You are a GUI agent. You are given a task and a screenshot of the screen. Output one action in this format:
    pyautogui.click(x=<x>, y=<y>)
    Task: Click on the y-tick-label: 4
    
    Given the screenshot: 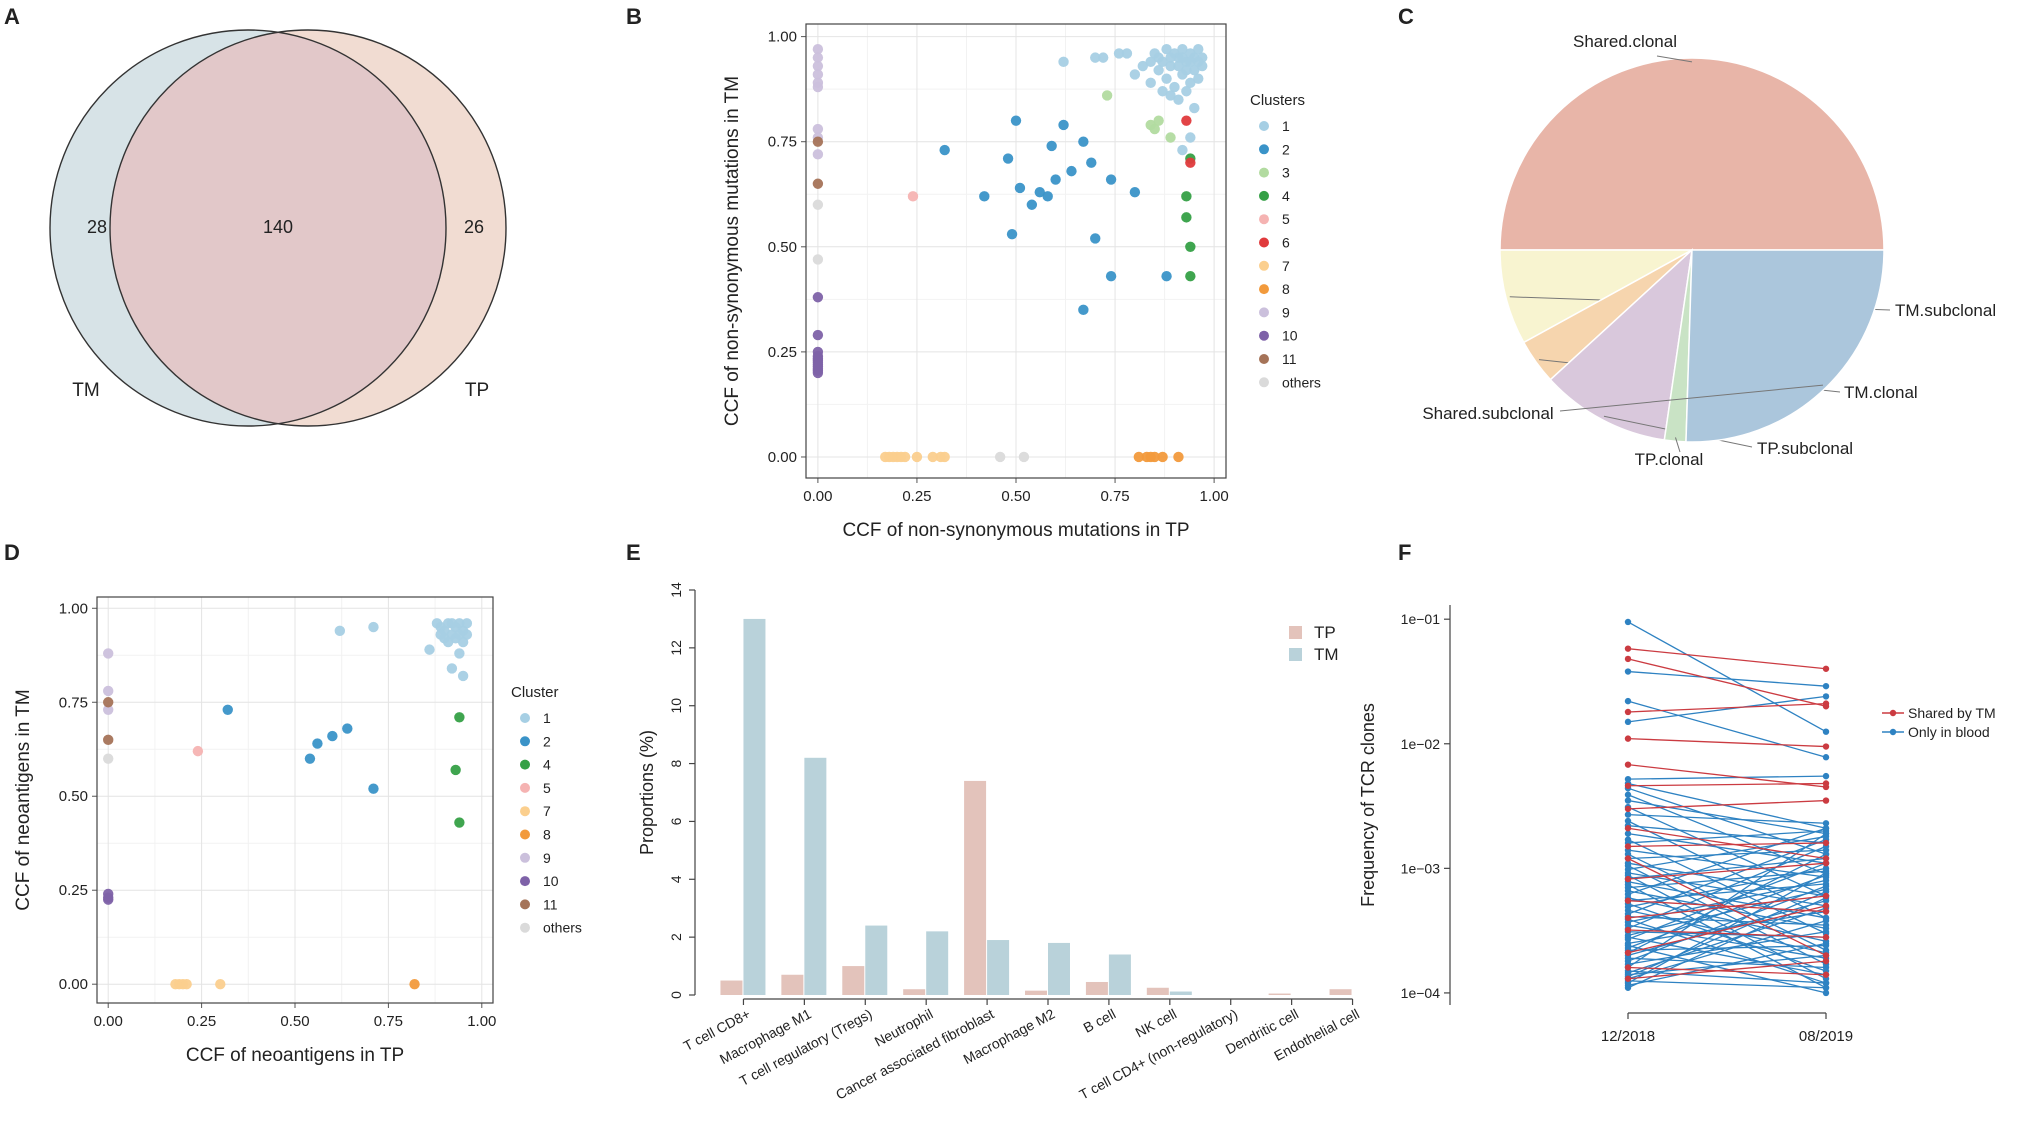 What is the action you would take?
    pyautogui.click(x=676, y=879)
    